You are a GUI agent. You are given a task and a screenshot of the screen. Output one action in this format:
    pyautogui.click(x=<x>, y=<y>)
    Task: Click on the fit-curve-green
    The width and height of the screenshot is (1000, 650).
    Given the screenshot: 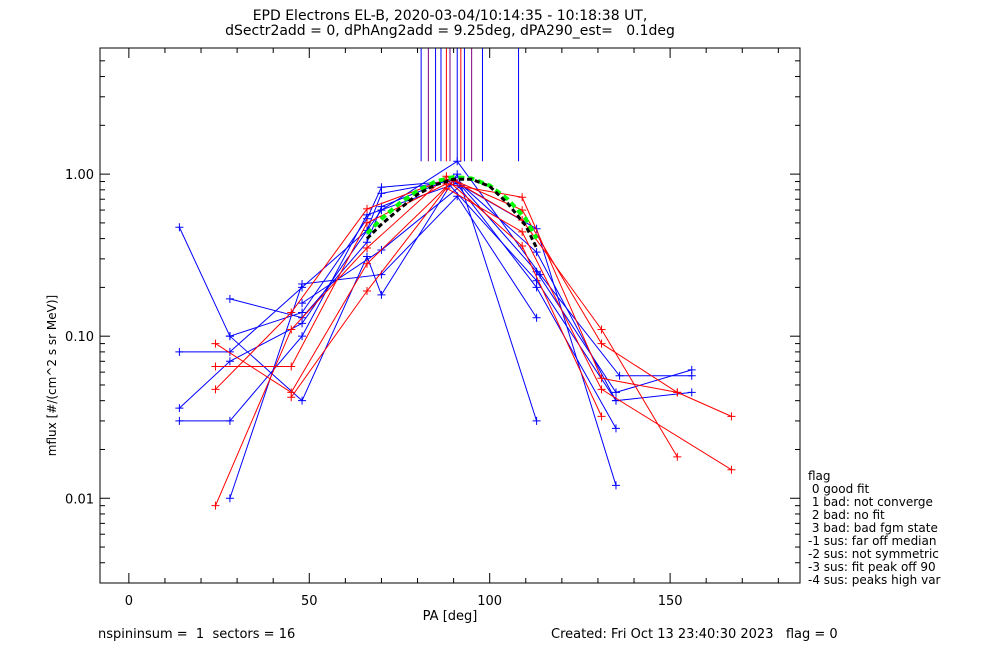 What is the action you would take?
    pyautogui.click(x=452, y=207)
    